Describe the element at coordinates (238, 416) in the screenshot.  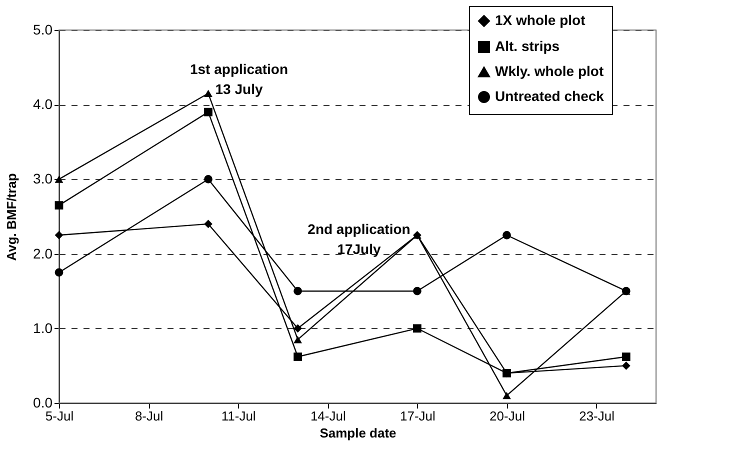
I see `x-tick-label: 11-Jul` at that location.